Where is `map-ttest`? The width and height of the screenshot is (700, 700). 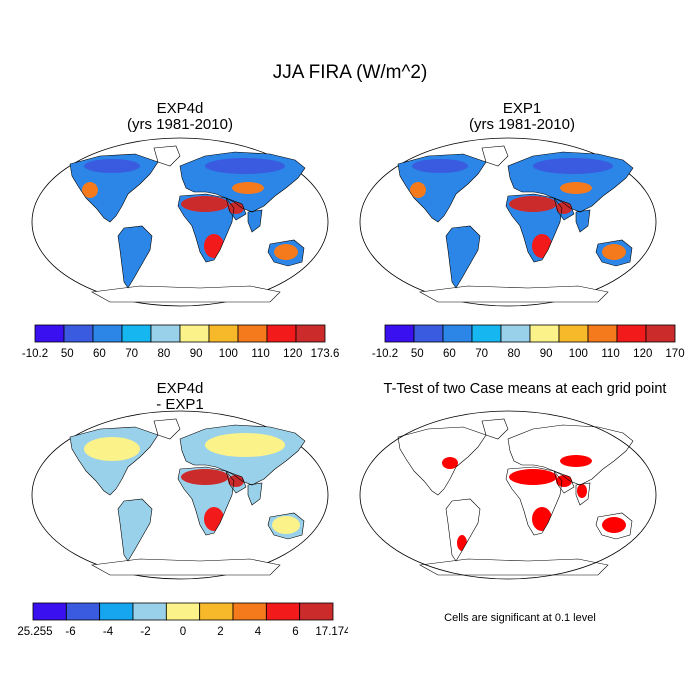 map-ttest is located at coordinates (508, 495).